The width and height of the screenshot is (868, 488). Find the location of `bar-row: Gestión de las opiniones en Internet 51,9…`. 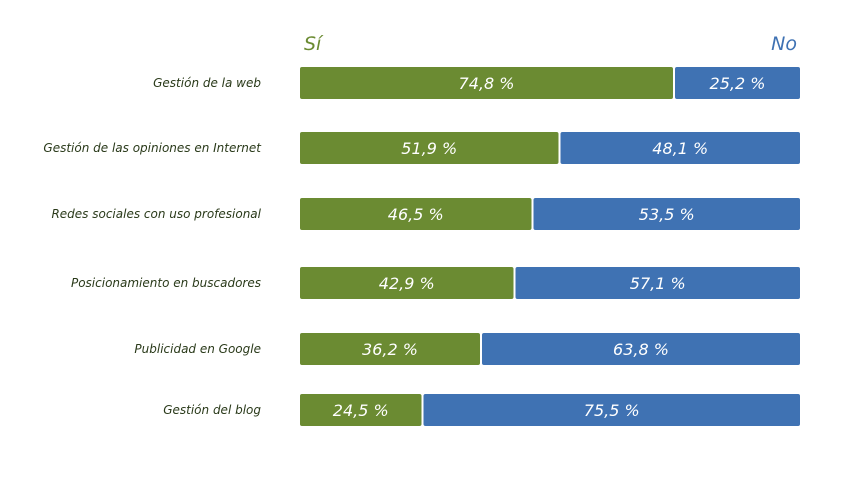

bar-row: Gestión de las opiniones en Internet 51,9… is located at coordinates (421, 148).